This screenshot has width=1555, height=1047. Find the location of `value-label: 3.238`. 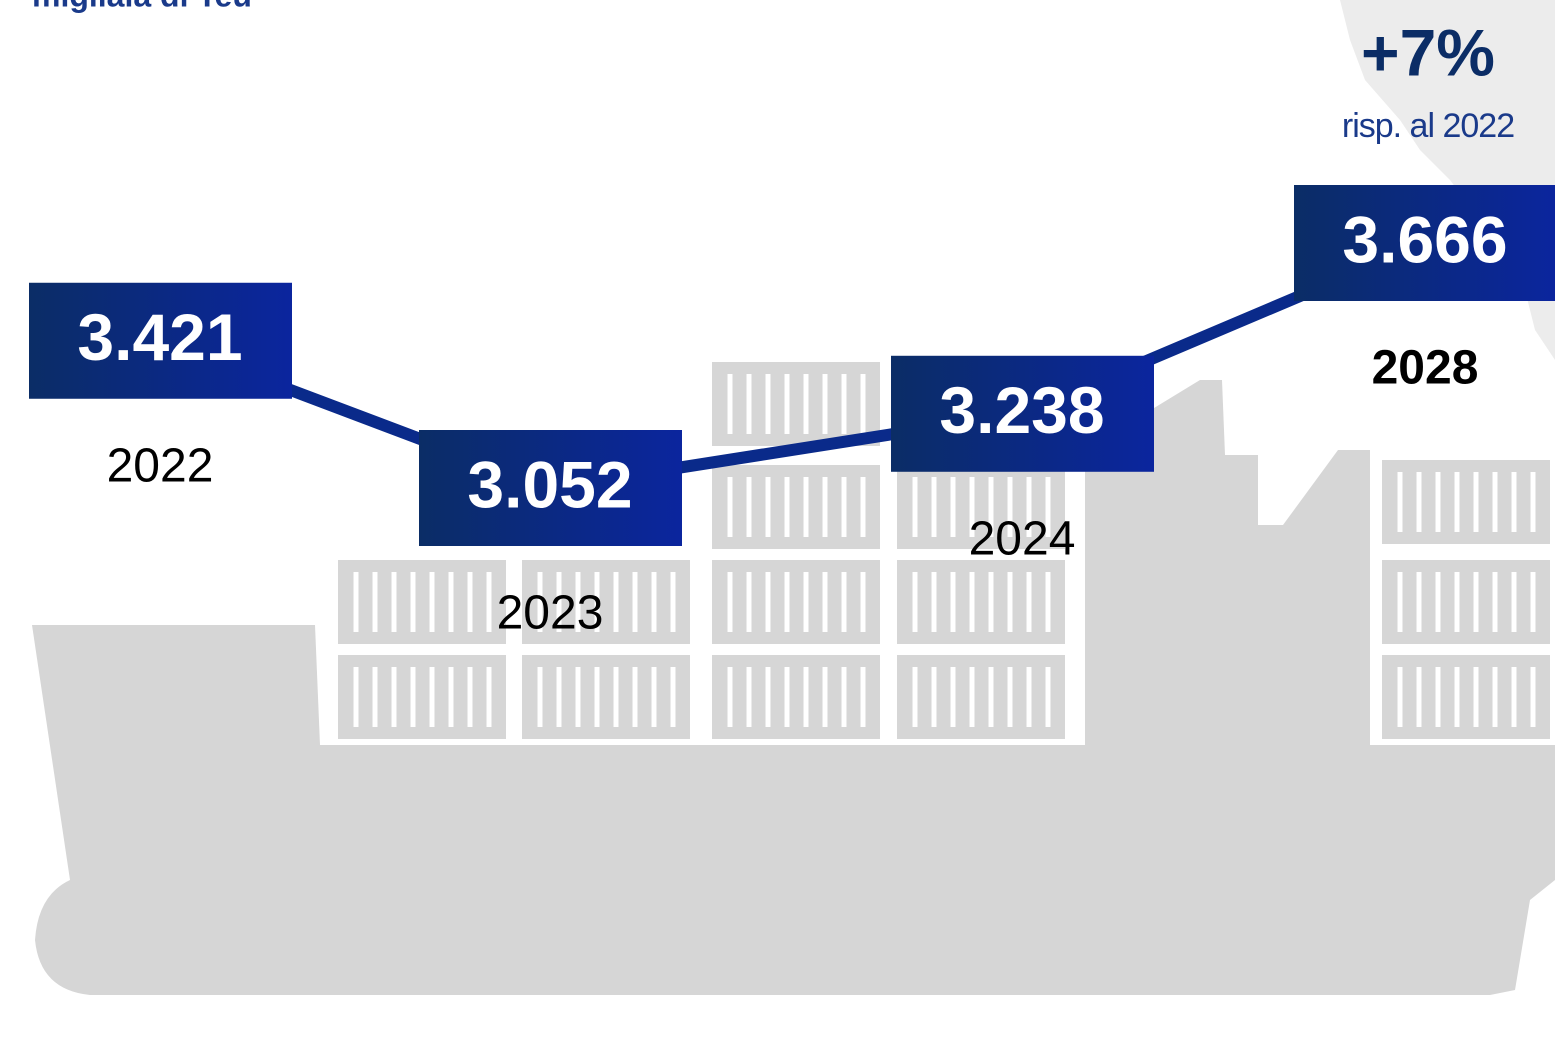

value-label: 3.238 is located at coordinates (1021, 410).